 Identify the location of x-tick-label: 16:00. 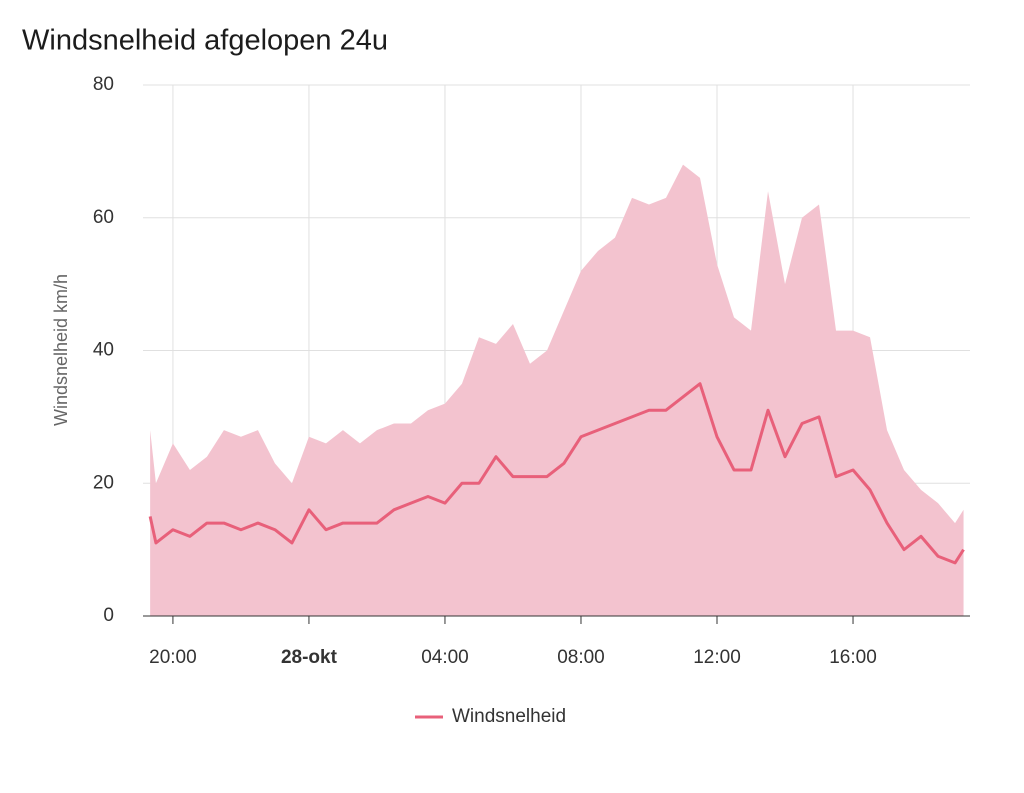
(853, 657).